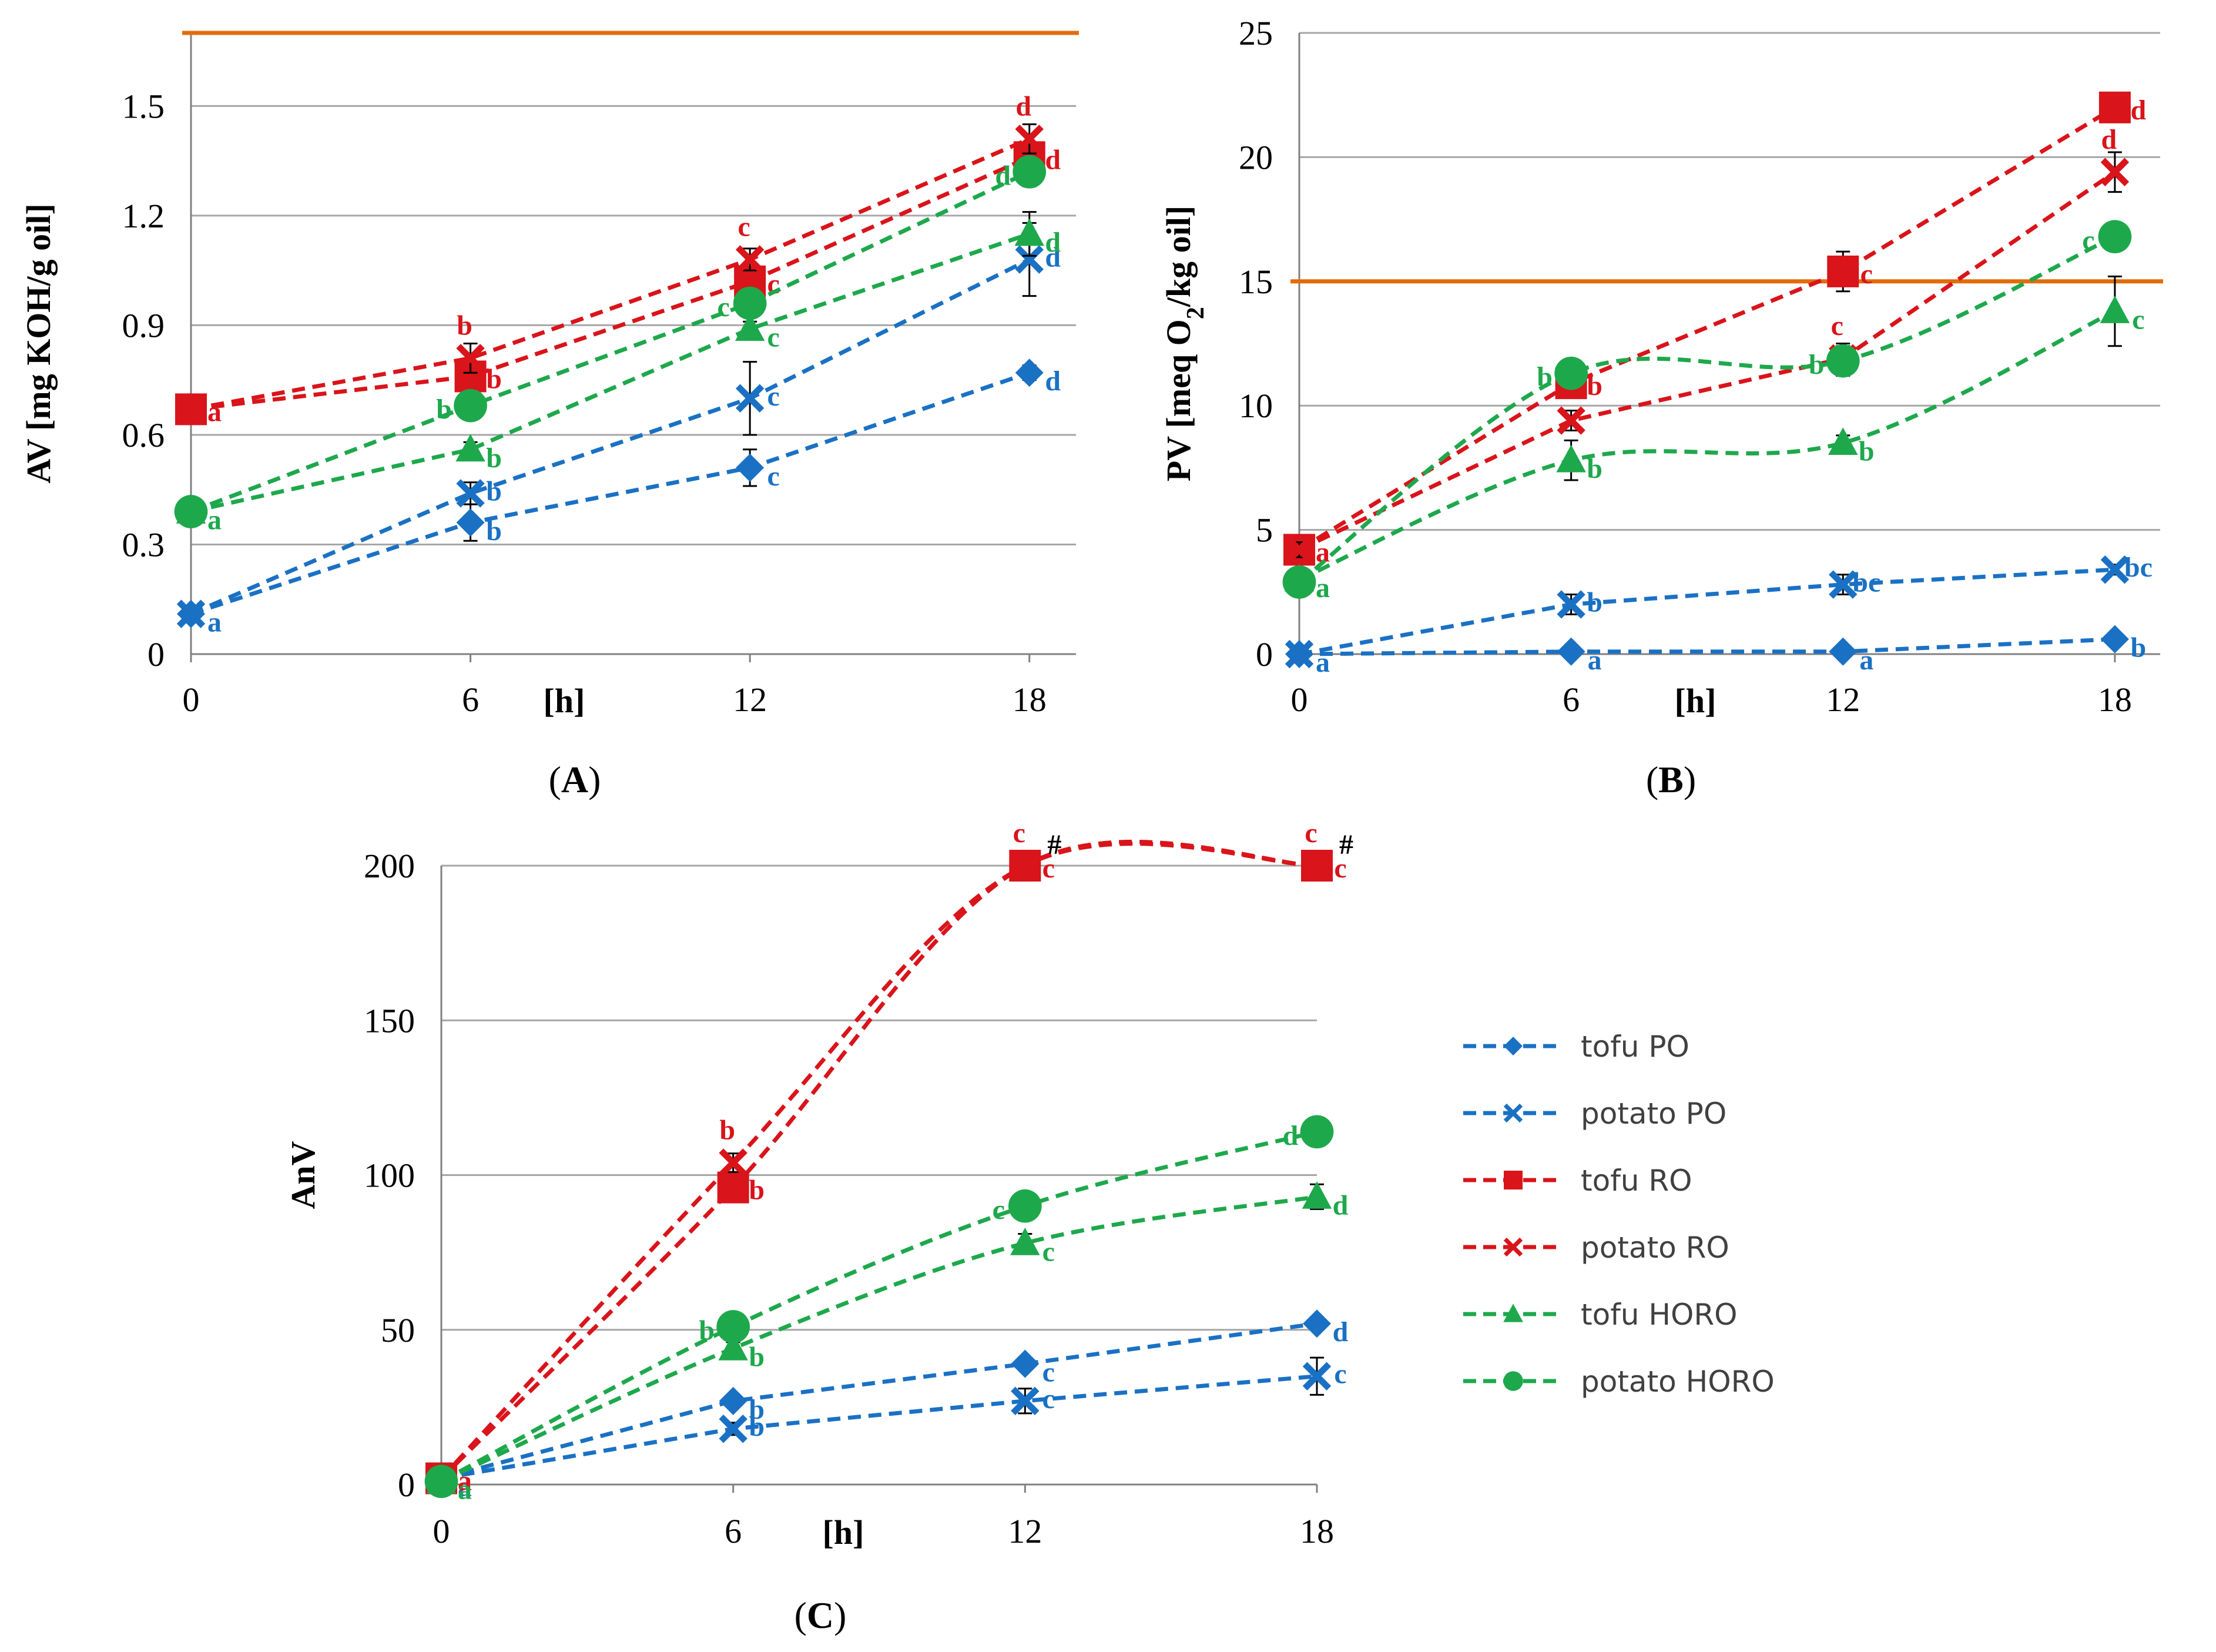 The width and height of the screenshot is (2216, 1652). What do you see at coordinates (1671, 779) in the screenshot?
I see `panel-label-part: B` at bounding box center [1671, 779].